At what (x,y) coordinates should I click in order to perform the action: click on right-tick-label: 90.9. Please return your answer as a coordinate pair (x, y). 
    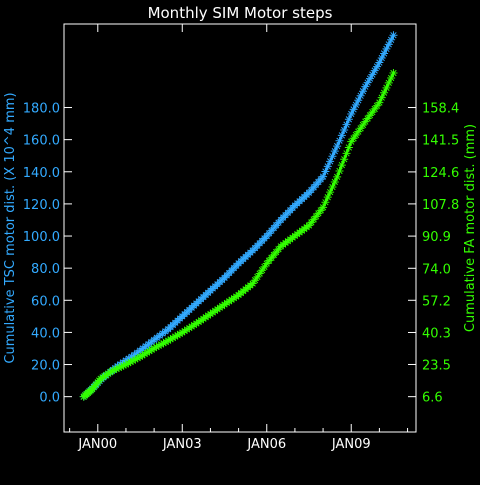
    Looking at the image, I should click on (436, 237).